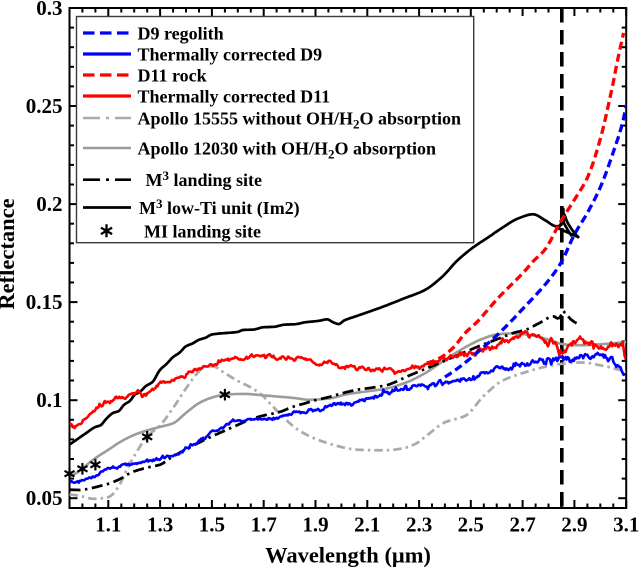  Describe the element at coordinates (234, 97) in the screenshot. I see `svg-text: Thermally corrected D11` at that location.